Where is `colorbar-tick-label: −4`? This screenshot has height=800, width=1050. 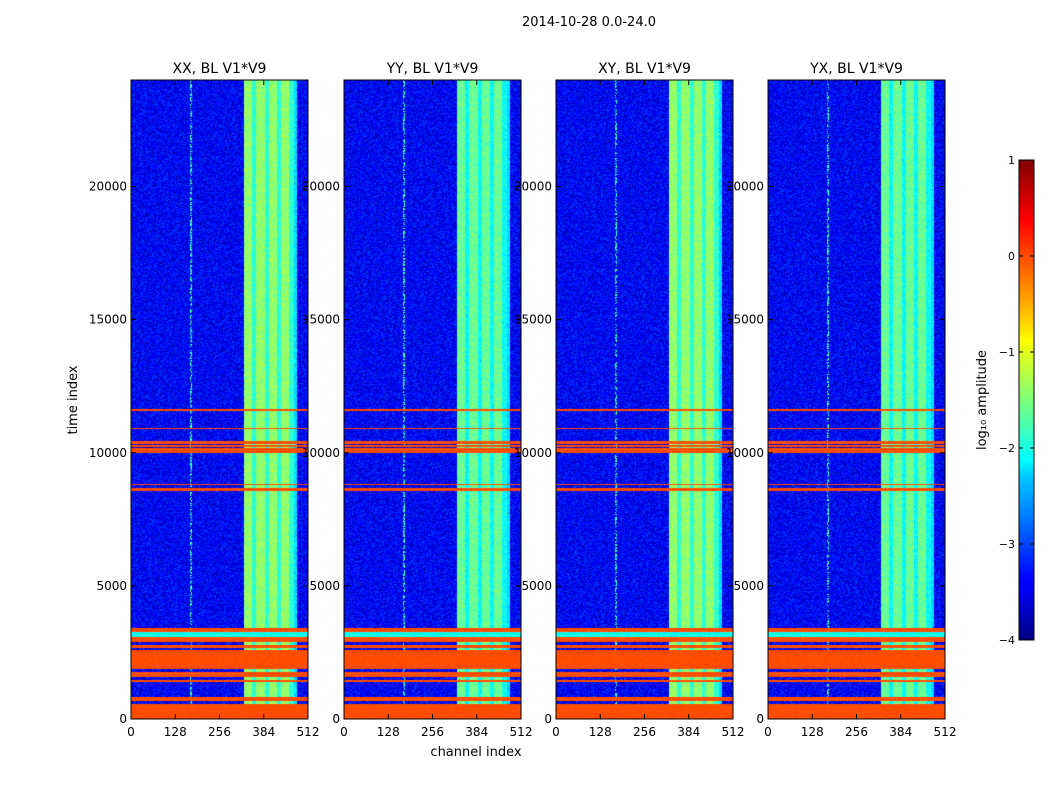
colorbar-tick-label: −4 is located at coordinates (1007, 640).